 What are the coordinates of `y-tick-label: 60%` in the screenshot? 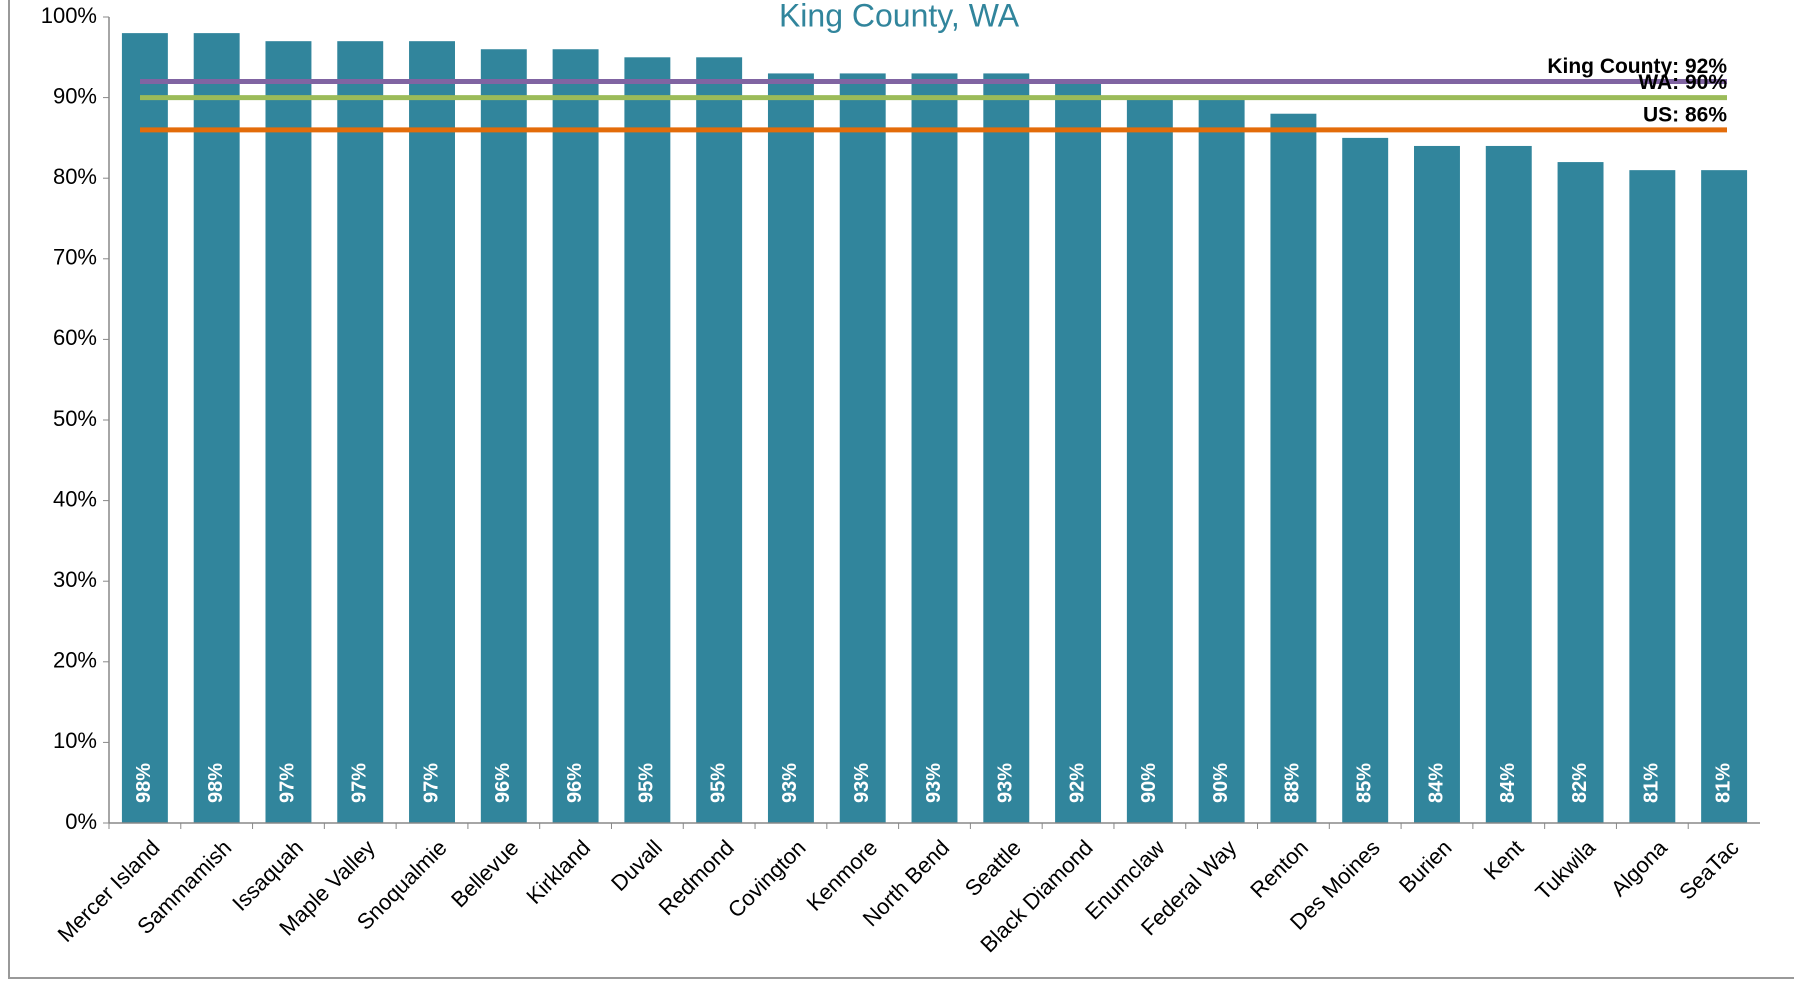 It's located at (75, 337).